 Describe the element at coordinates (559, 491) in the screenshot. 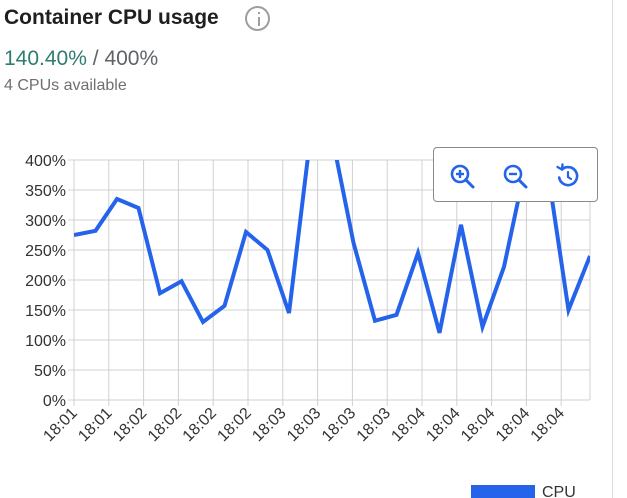

I see `legend-label-cpu: CPU` at that location.